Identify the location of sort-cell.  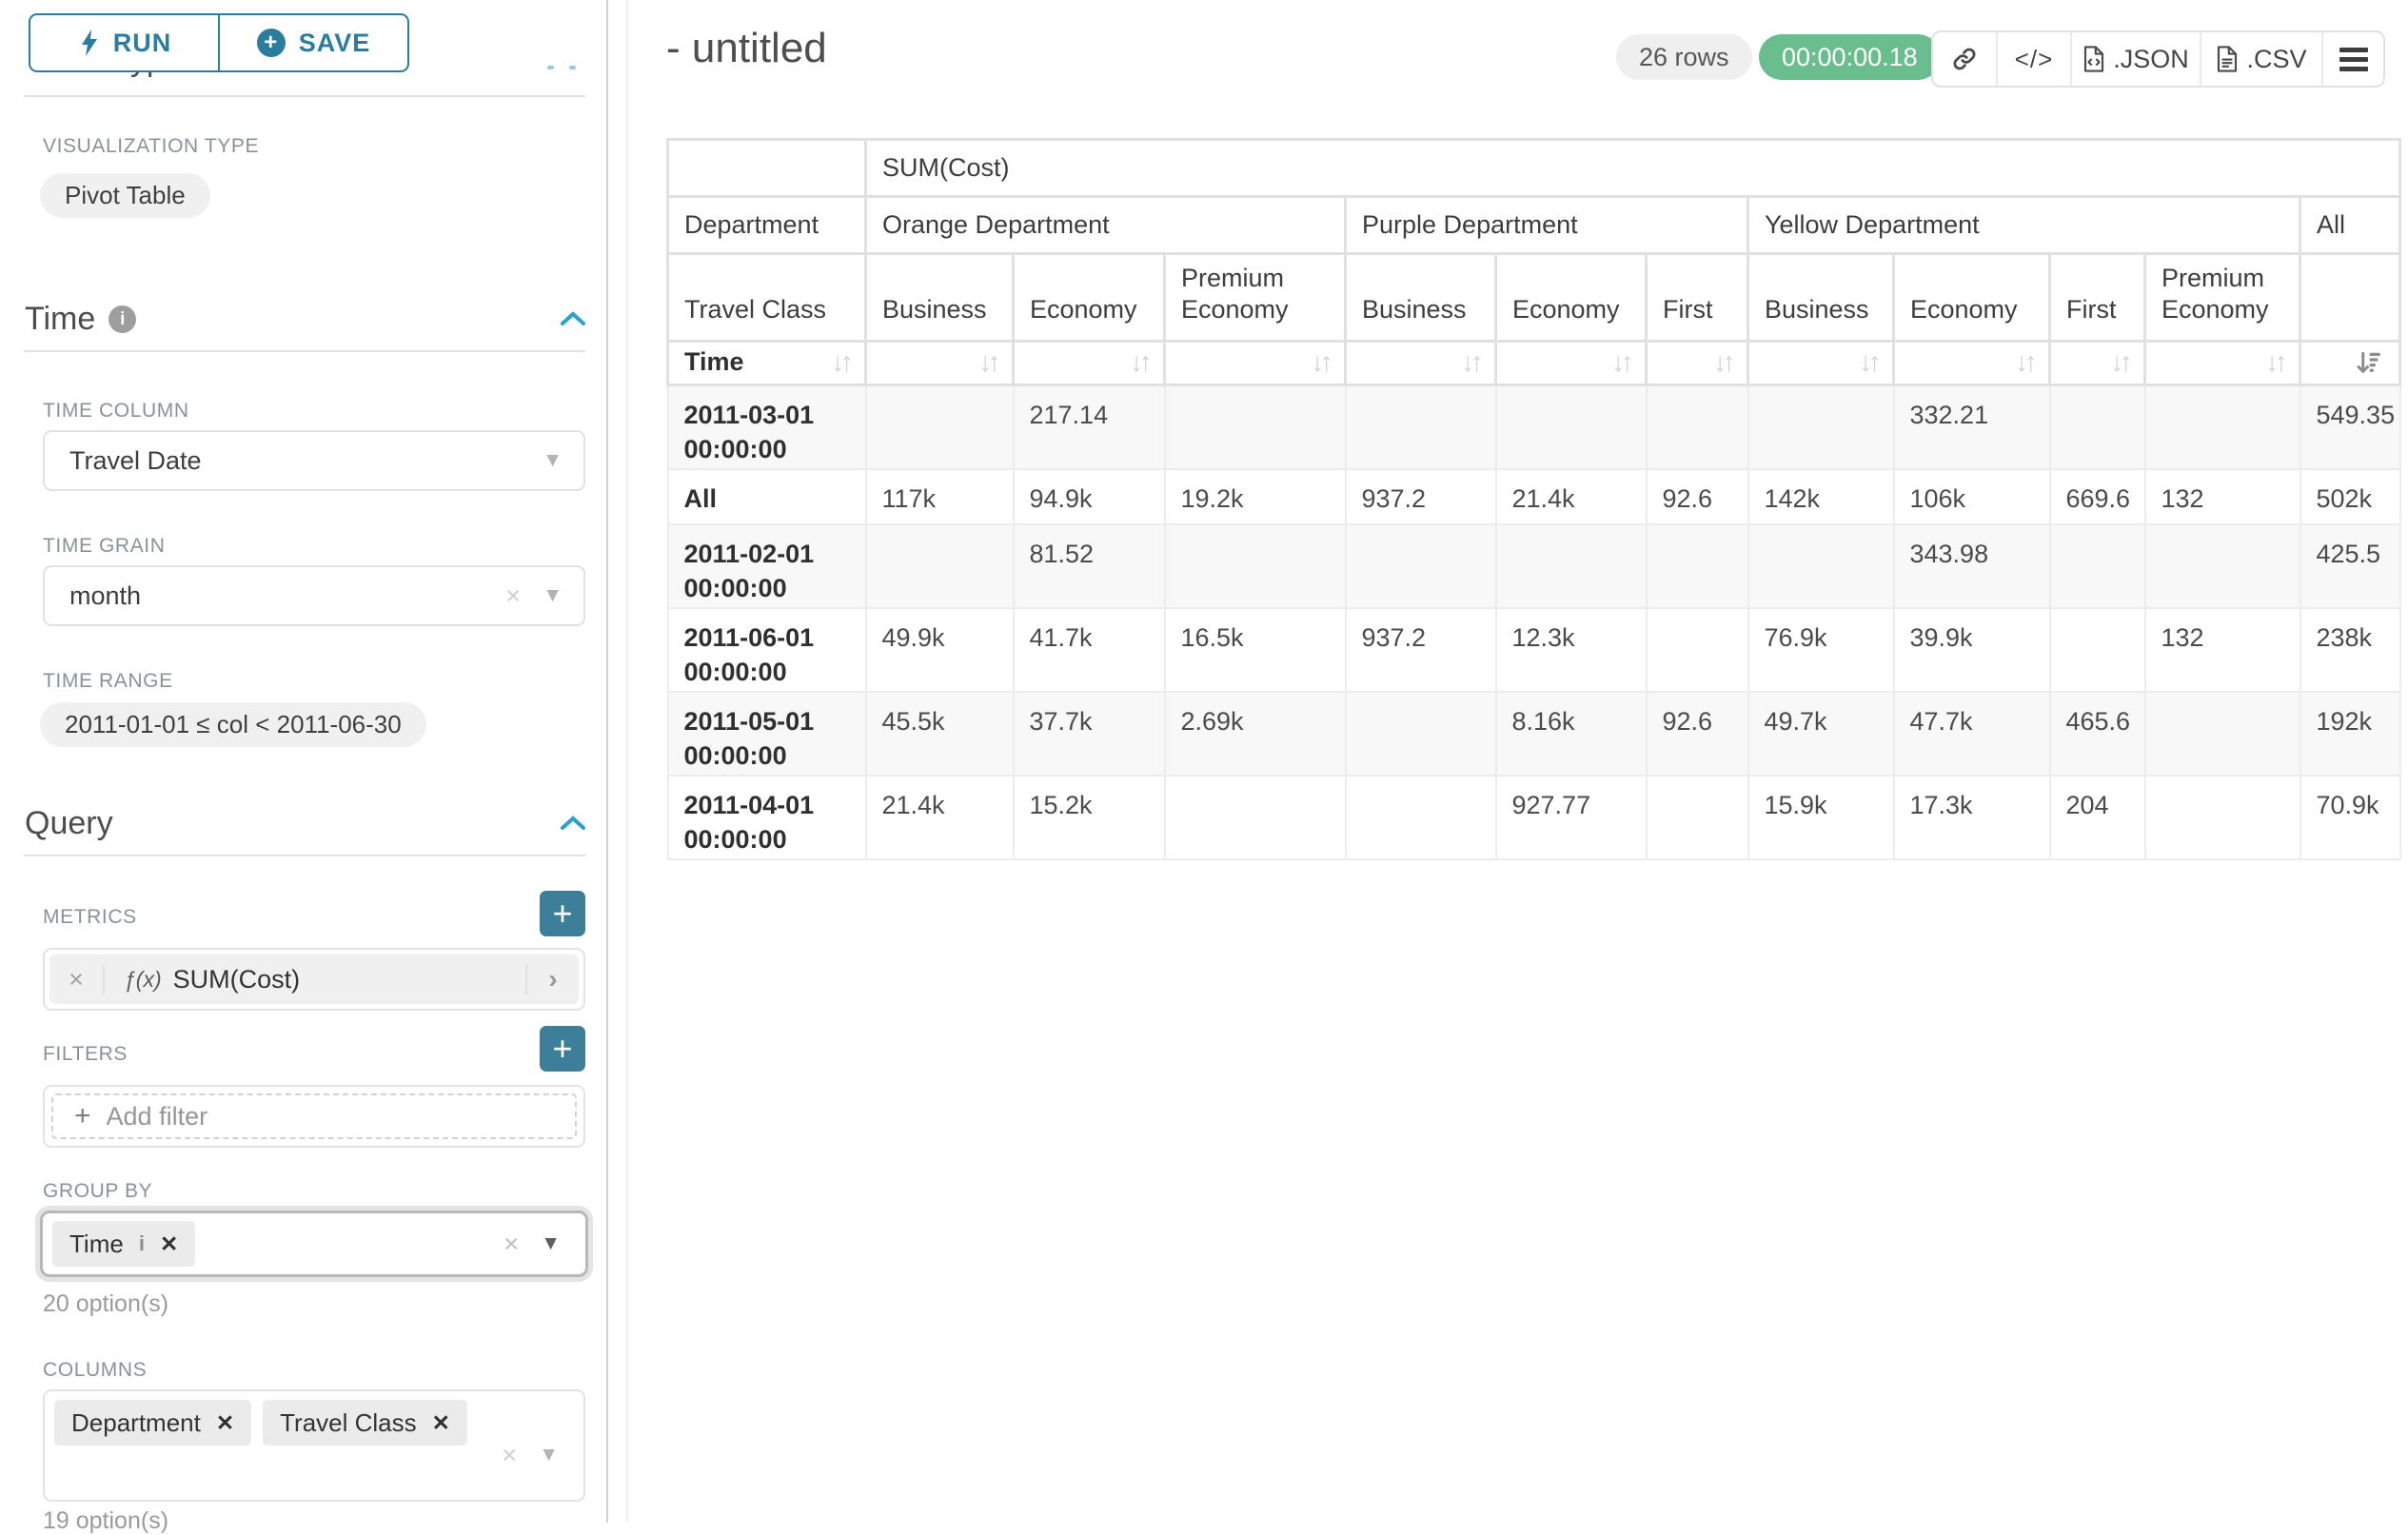
(2350, 363).